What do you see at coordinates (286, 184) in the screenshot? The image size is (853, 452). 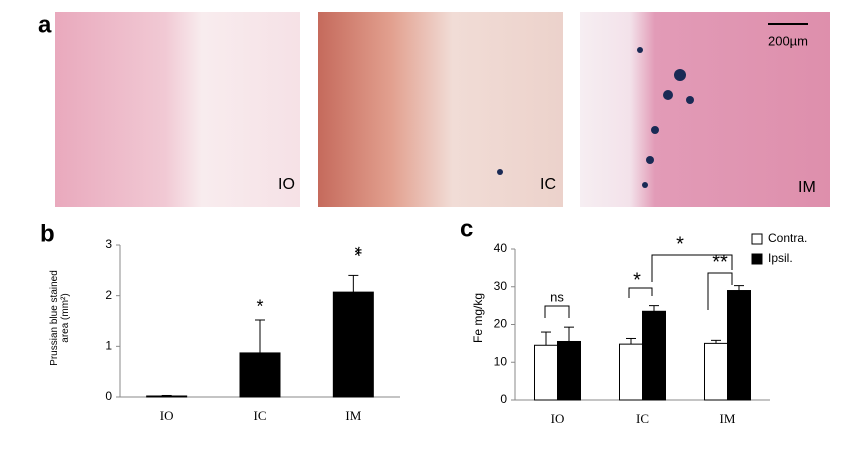 I see `image-label: IO` at bounding box center [286, 184].